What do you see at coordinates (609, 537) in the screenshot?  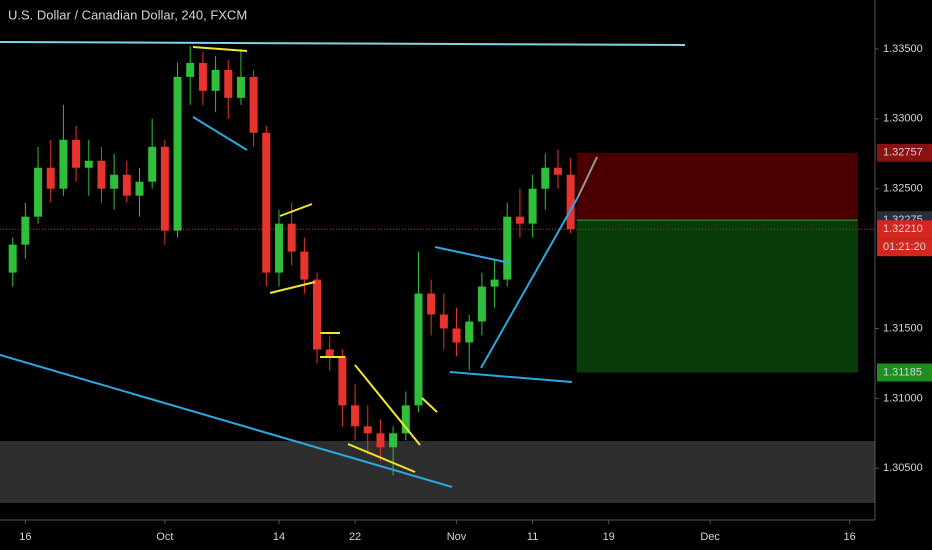 I see `x-tick-label: 19` at bounding box center [609, 537].